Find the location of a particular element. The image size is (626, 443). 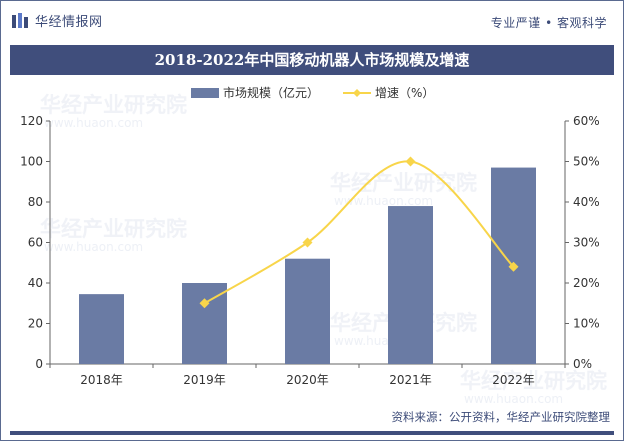

x-tick-label: 2022年 is located at coordinates (513, 380).